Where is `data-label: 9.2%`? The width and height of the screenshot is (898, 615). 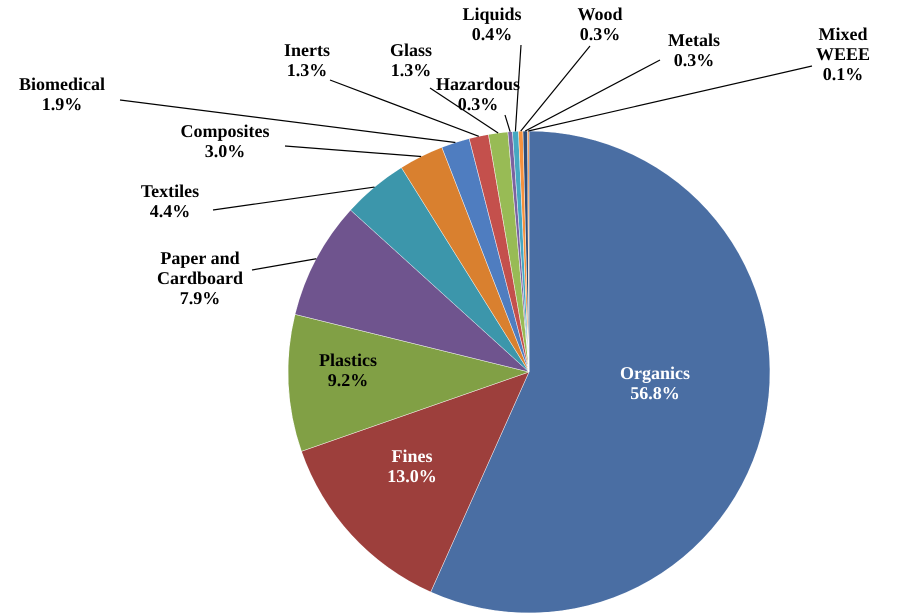 data-label: 9.2% is located at coordinates (348, 380).